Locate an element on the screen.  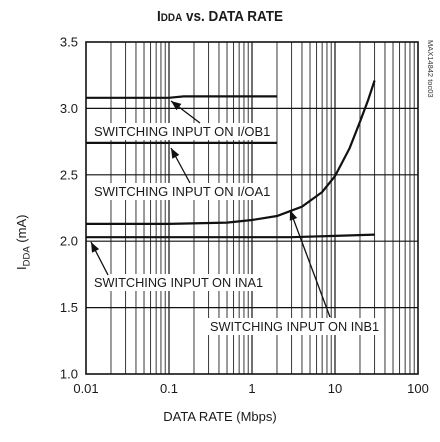
y-tick-label: 1.5 is located at coordinates (69, 307).